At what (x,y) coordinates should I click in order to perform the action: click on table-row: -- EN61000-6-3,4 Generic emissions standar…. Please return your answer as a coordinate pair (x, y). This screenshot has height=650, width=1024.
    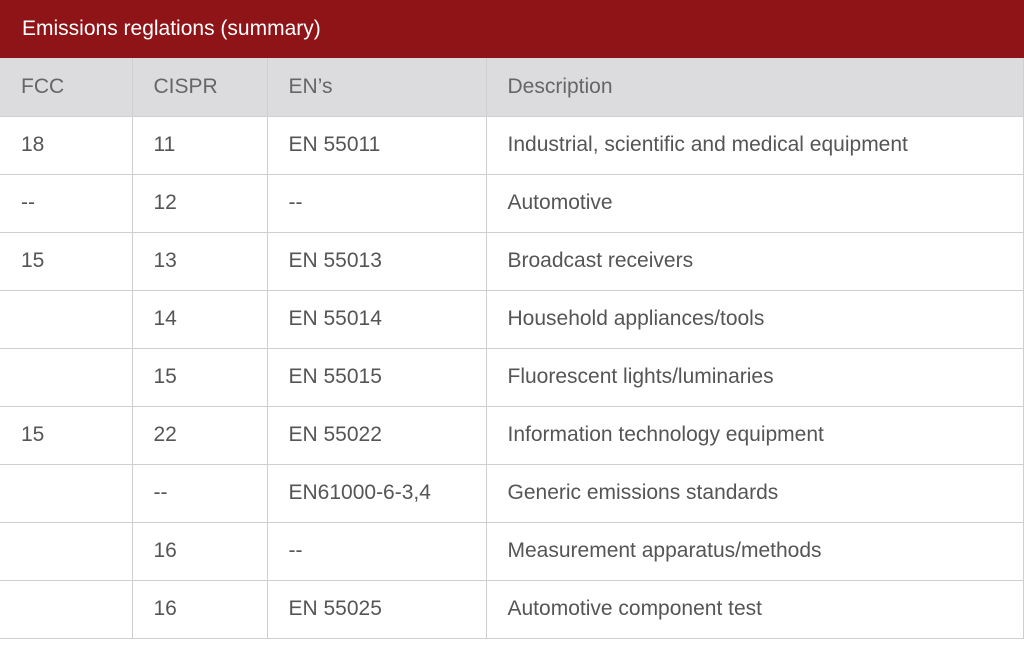
    Looking at the image, I should click on (512, 493).